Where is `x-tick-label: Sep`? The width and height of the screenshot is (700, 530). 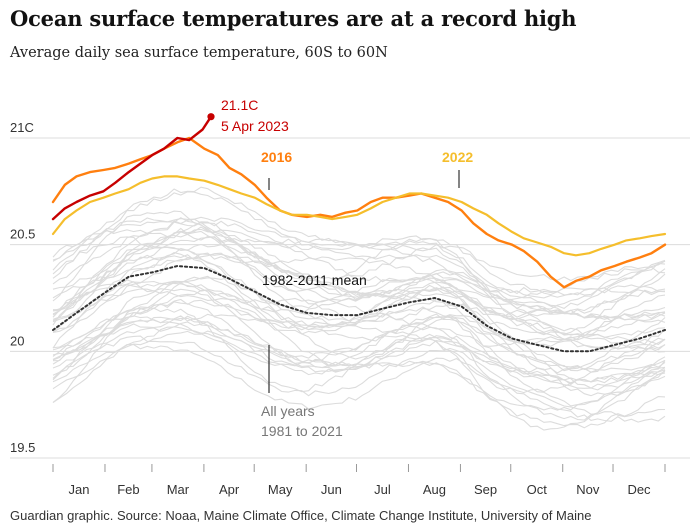
x-tick-label: Sep is located at coordinates (485, 489).